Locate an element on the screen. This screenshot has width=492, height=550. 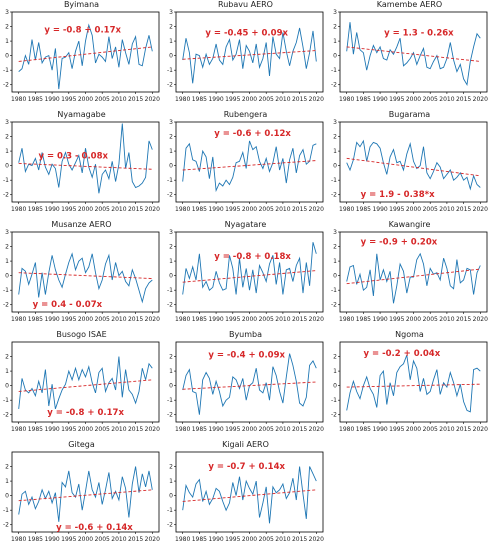
trend-equation: y = -0.45 + 0.09x is located at coordinates (246, 34).